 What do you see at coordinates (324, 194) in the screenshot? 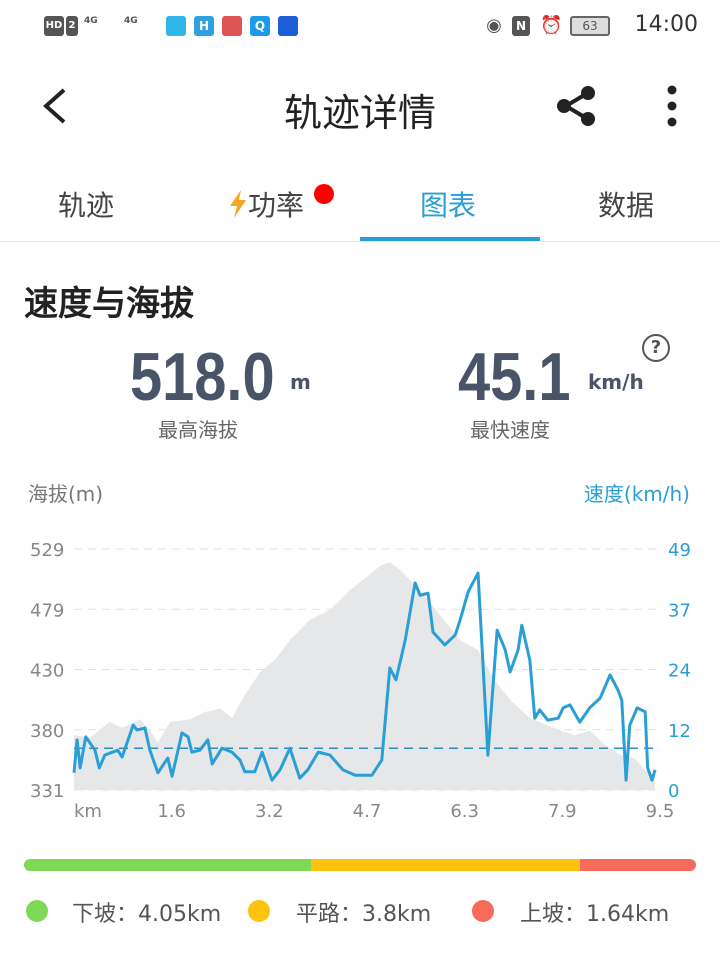
I see `notification-badge` at bounding box center [324, 194].